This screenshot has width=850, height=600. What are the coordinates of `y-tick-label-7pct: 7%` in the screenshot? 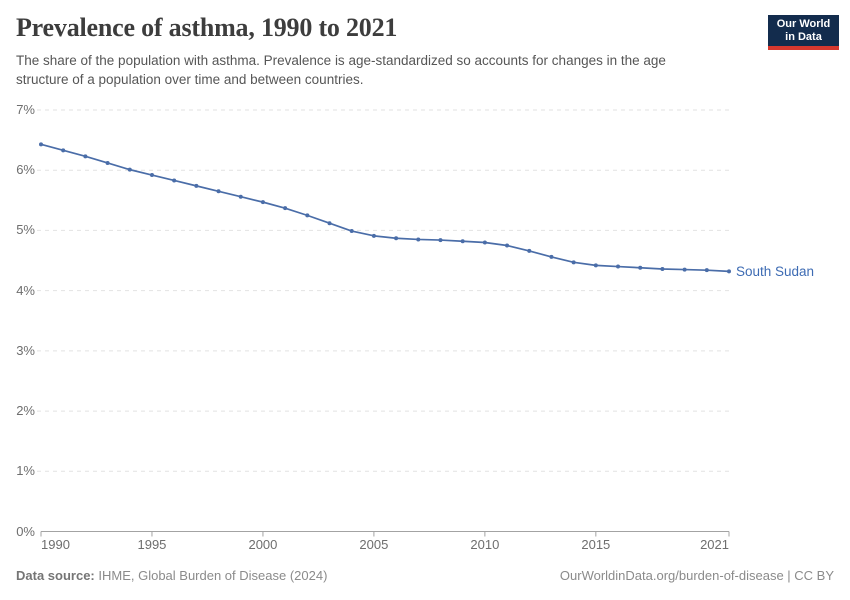 It's located at (25, 109).